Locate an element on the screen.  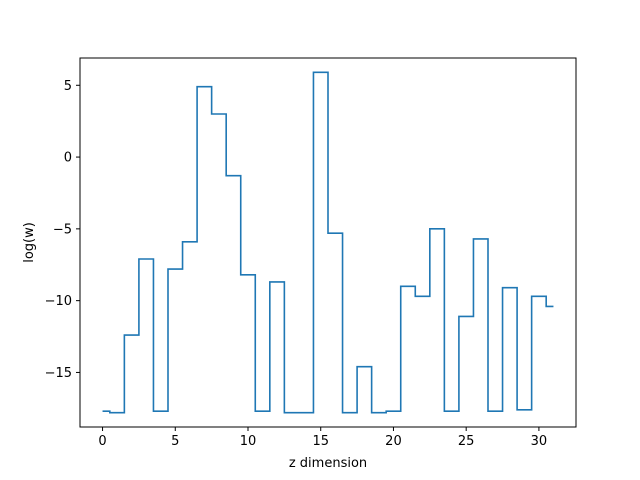
y-tick-label: −5 is located at coordinates (62, 229).